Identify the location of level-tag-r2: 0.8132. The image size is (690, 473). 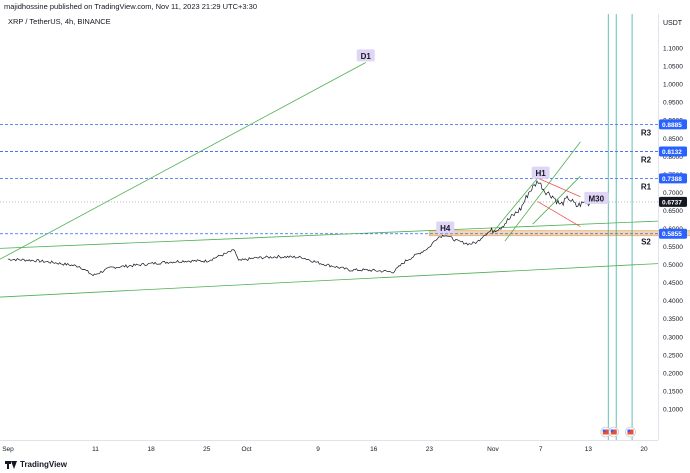
(672, 152).